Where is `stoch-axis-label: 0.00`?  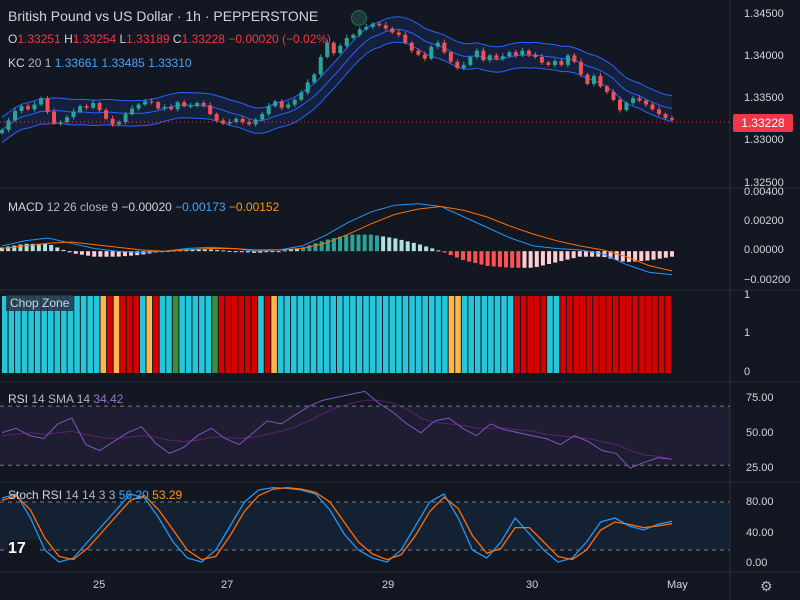
stoch-axis-label: 0.00 is located at coordinates (757, 563).